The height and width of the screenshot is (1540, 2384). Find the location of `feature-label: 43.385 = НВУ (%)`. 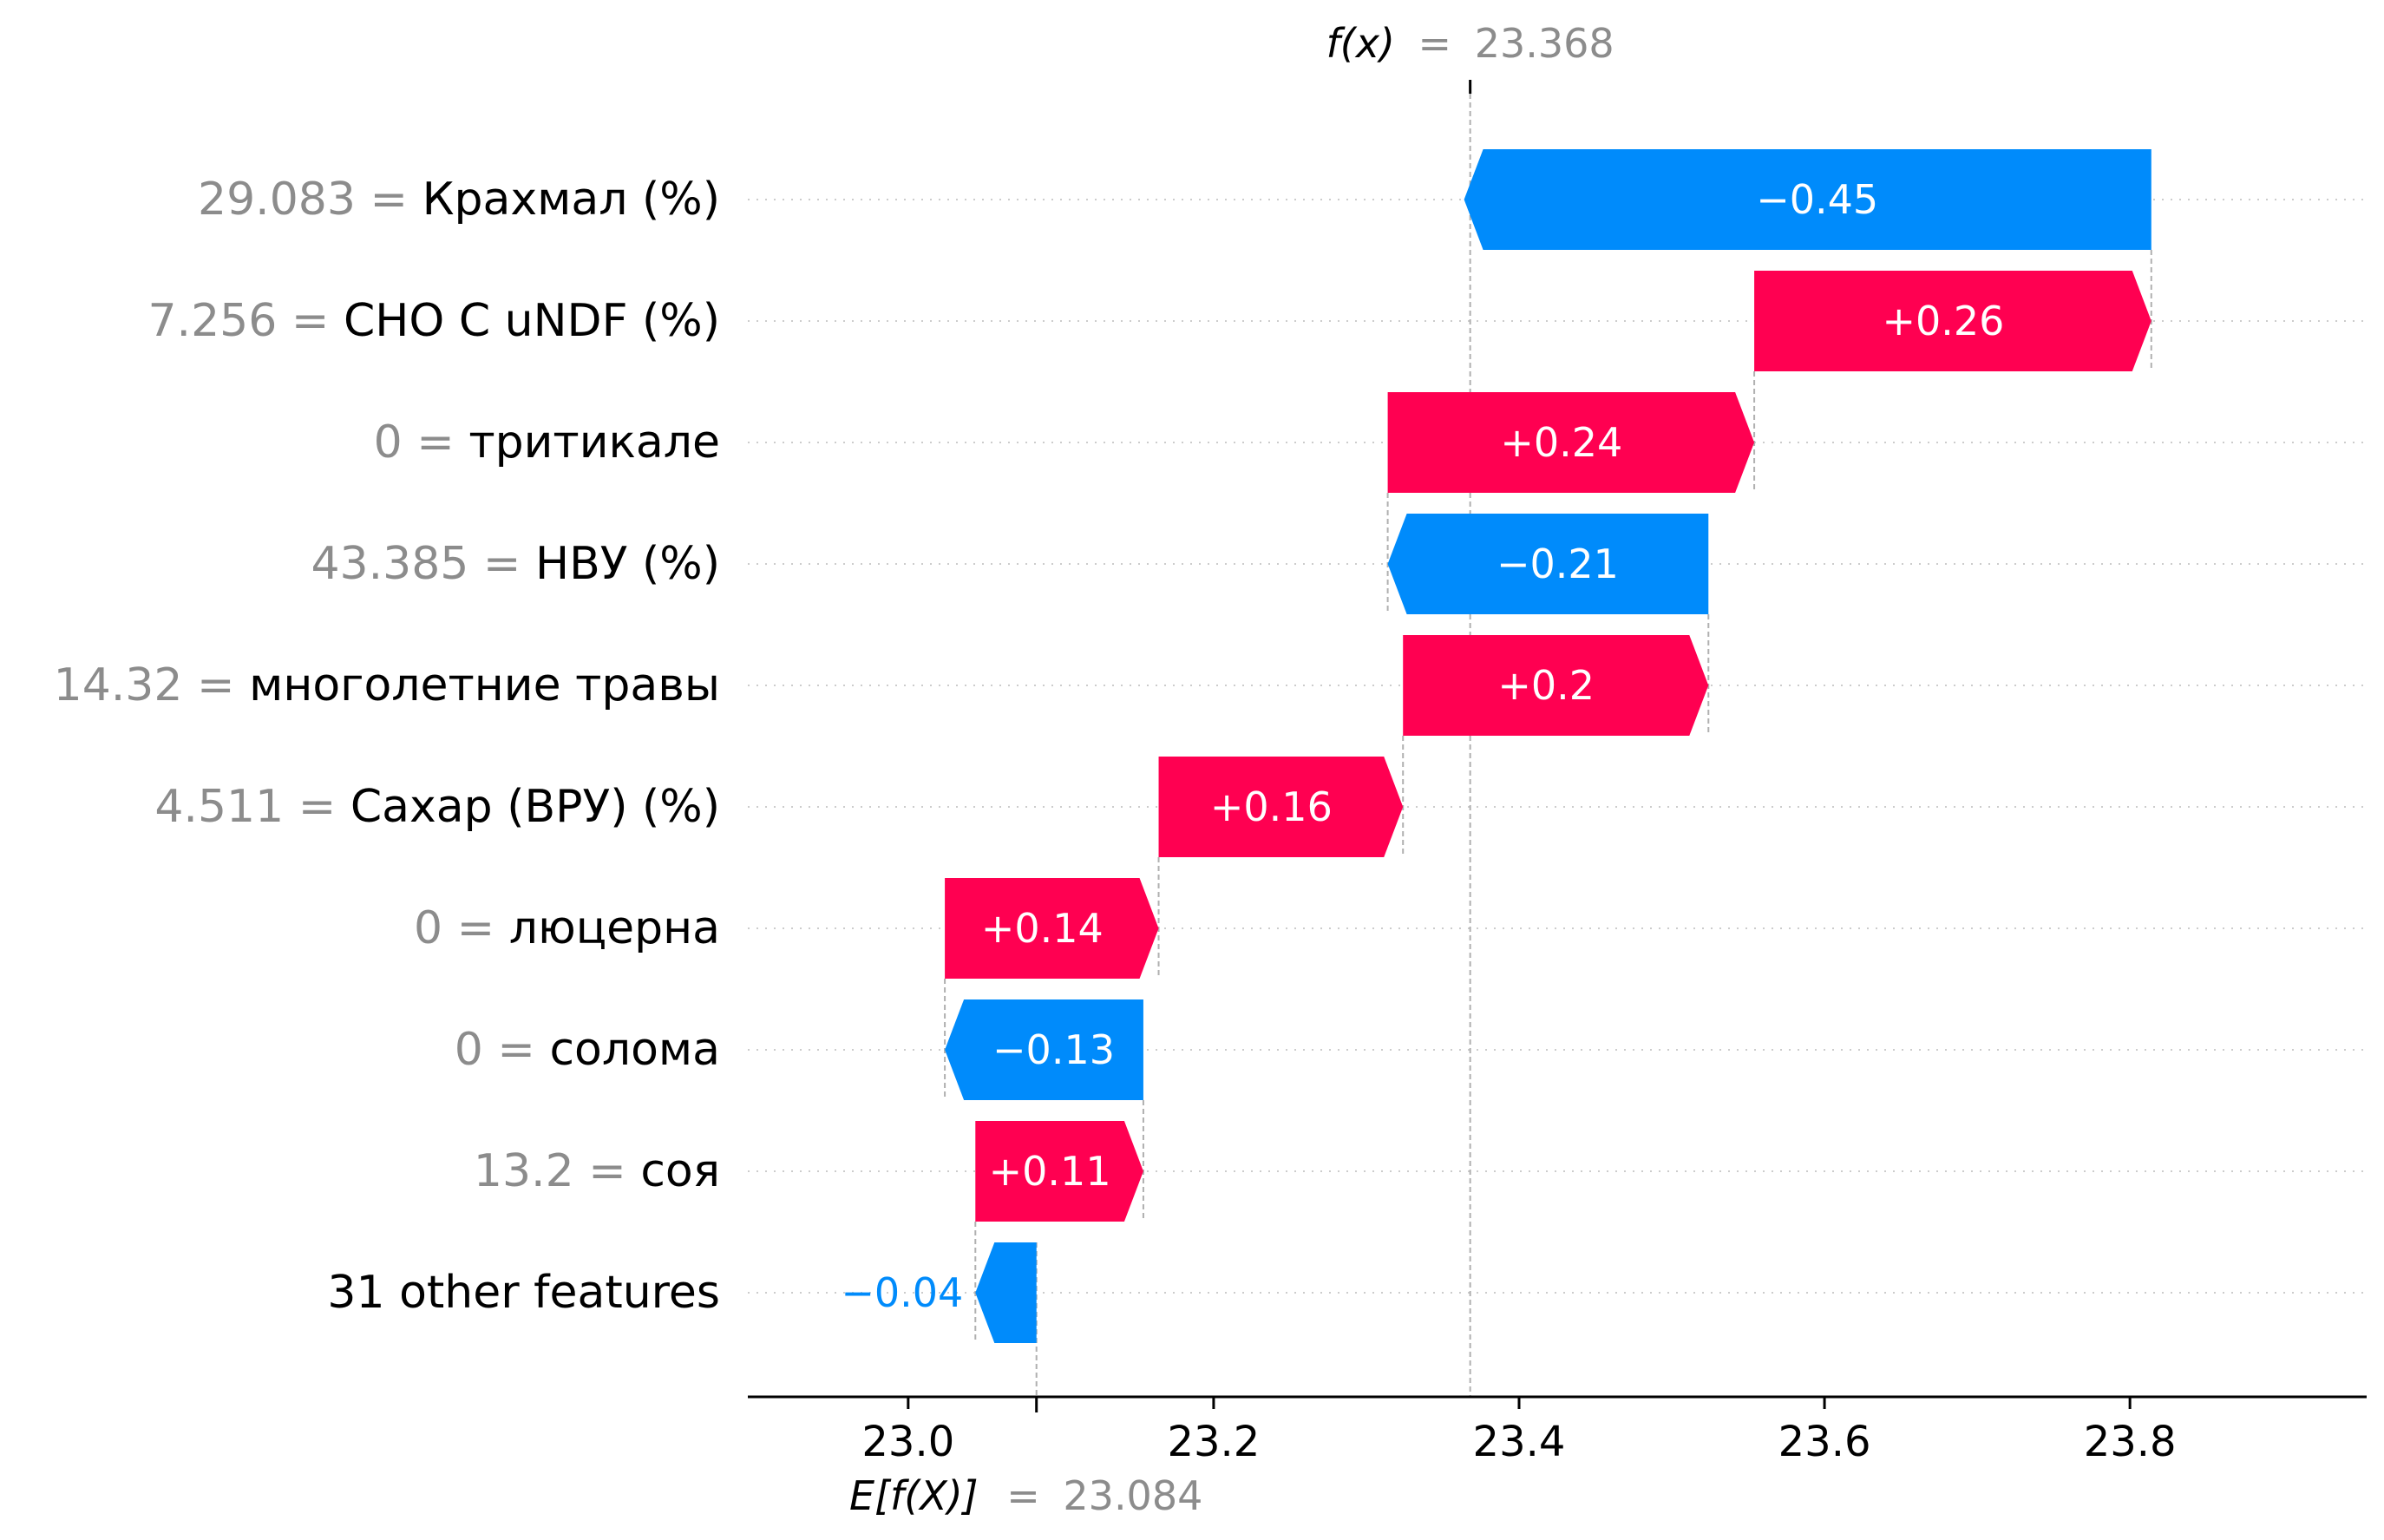

feature-label: 43.385 = НВУ (%) is located at coordinates (515, 564).